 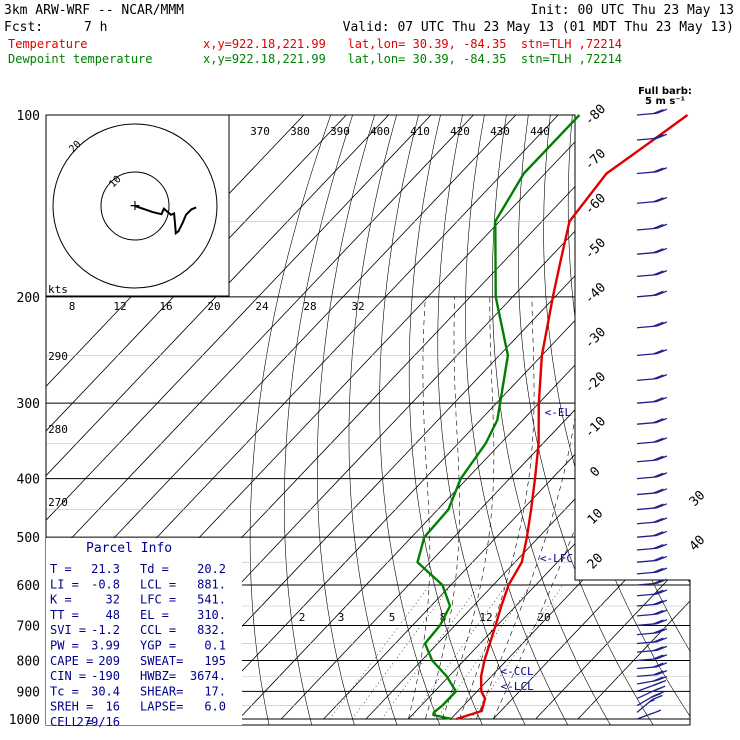 I want to click on hodograph-ring-inner, so click(x=135, y=206).